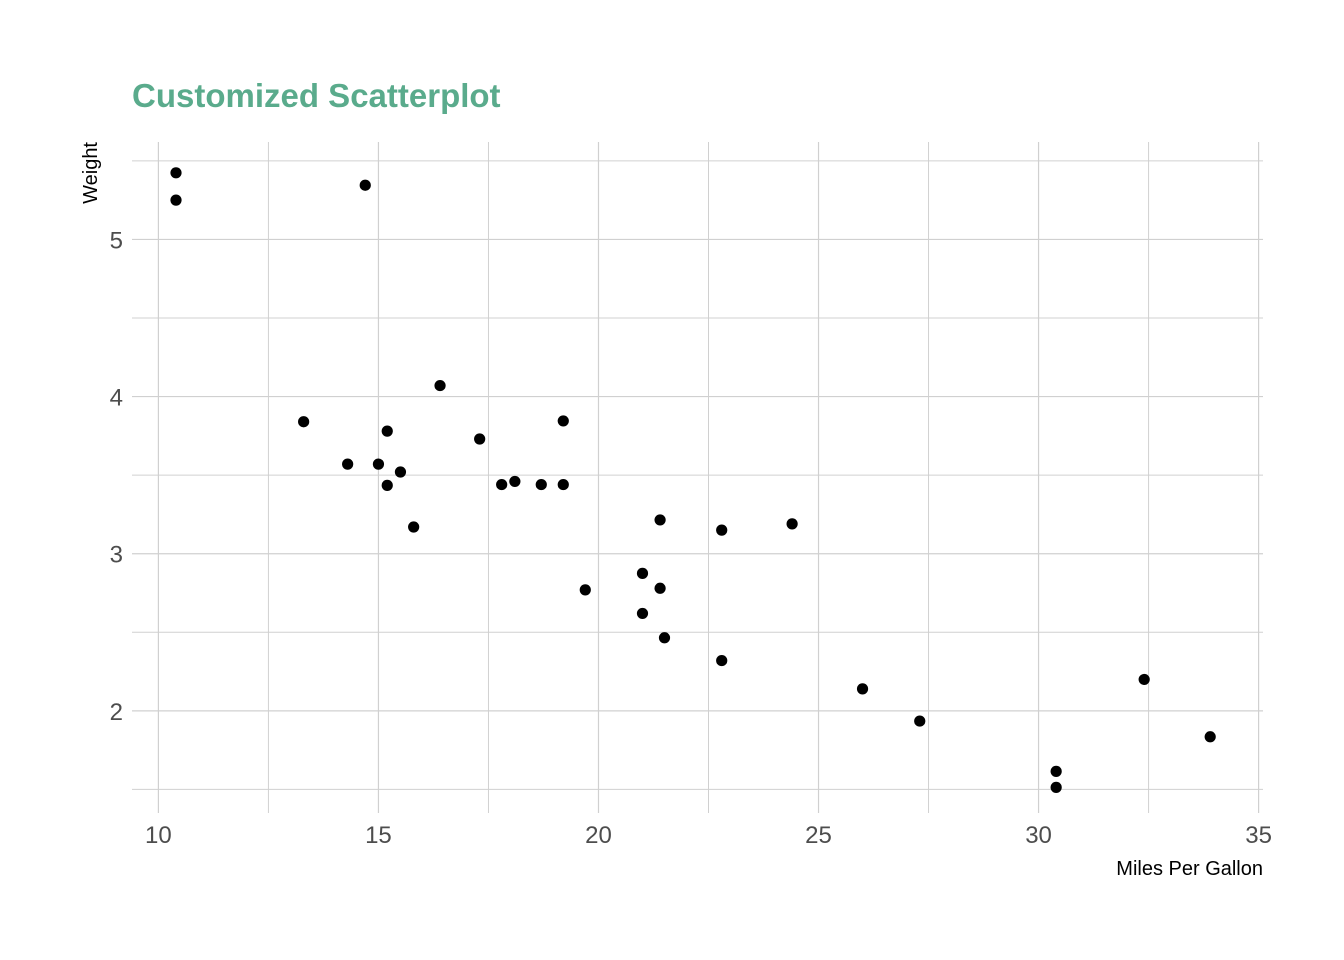 This screenshot has width=1344, height=960. Describe the element at coordinates (708, 835) in the screenshot. I see `x-axis-ticks: 10 15 20 25 30 35` at that location.